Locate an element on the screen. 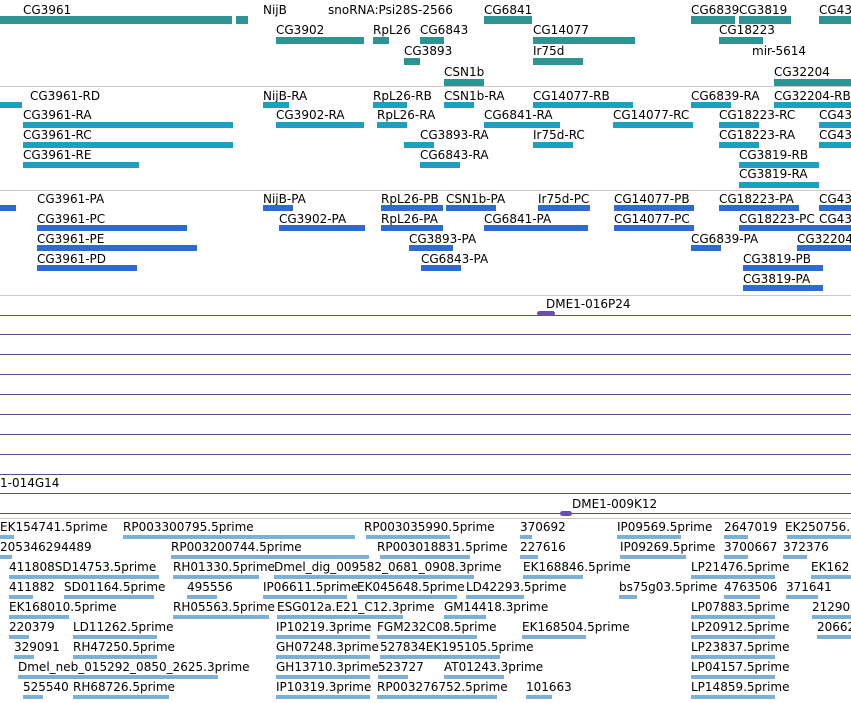 Image resolution: width=851 pixels, height=703 pixels. est-label: GH13710.3prime is located at coordinates (327, 667).